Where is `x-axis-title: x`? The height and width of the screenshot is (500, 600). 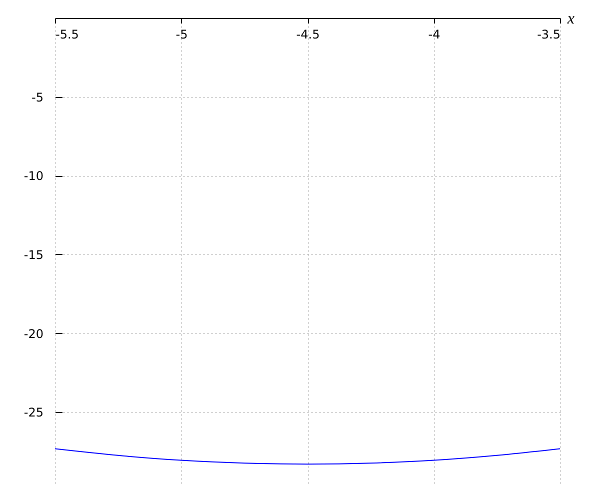 x-axis-title: x is located at coordinates (570, 19).